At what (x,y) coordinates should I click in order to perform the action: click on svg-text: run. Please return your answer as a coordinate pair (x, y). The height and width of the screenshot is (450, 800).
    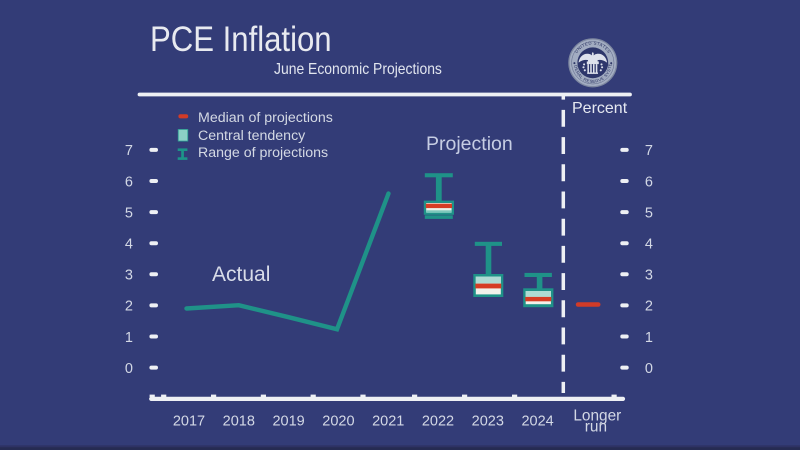
    Looking at the image, I should click on (596, 427).